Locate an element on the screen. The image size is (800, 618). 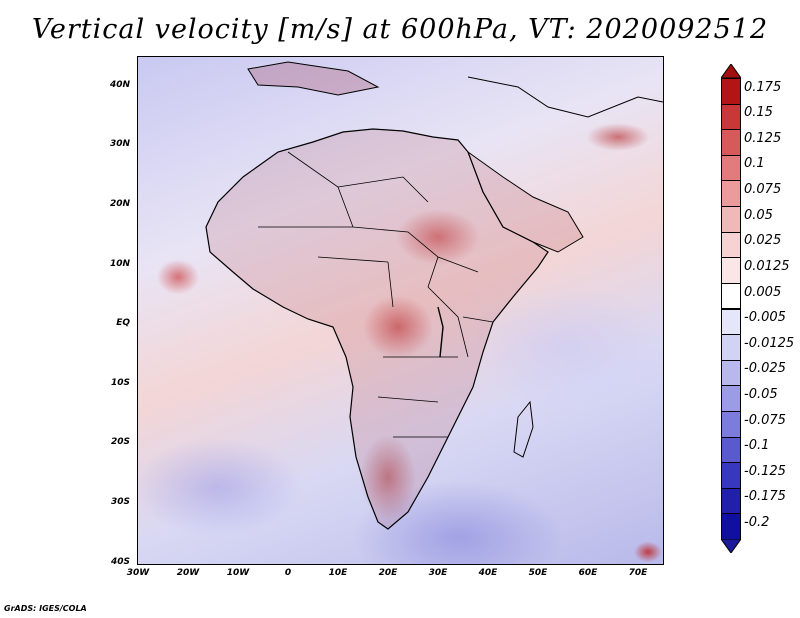
colorbar-label: -0.2 is located at coordinates (757, 522).